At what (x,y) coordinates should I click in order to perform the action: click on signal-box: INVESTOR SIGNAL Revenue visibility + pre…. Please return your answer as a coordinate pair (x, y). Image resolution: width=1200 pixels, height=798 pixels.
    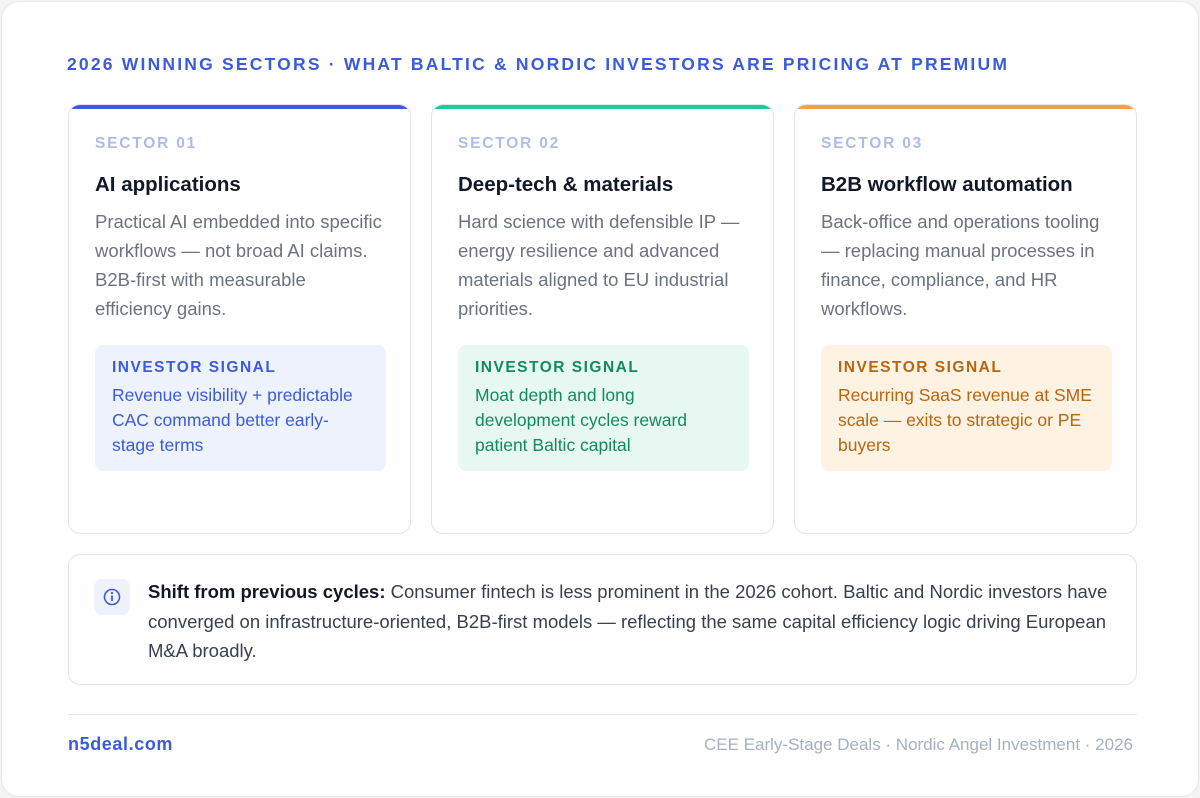
    Looking at the image, I should click on (240, 408).